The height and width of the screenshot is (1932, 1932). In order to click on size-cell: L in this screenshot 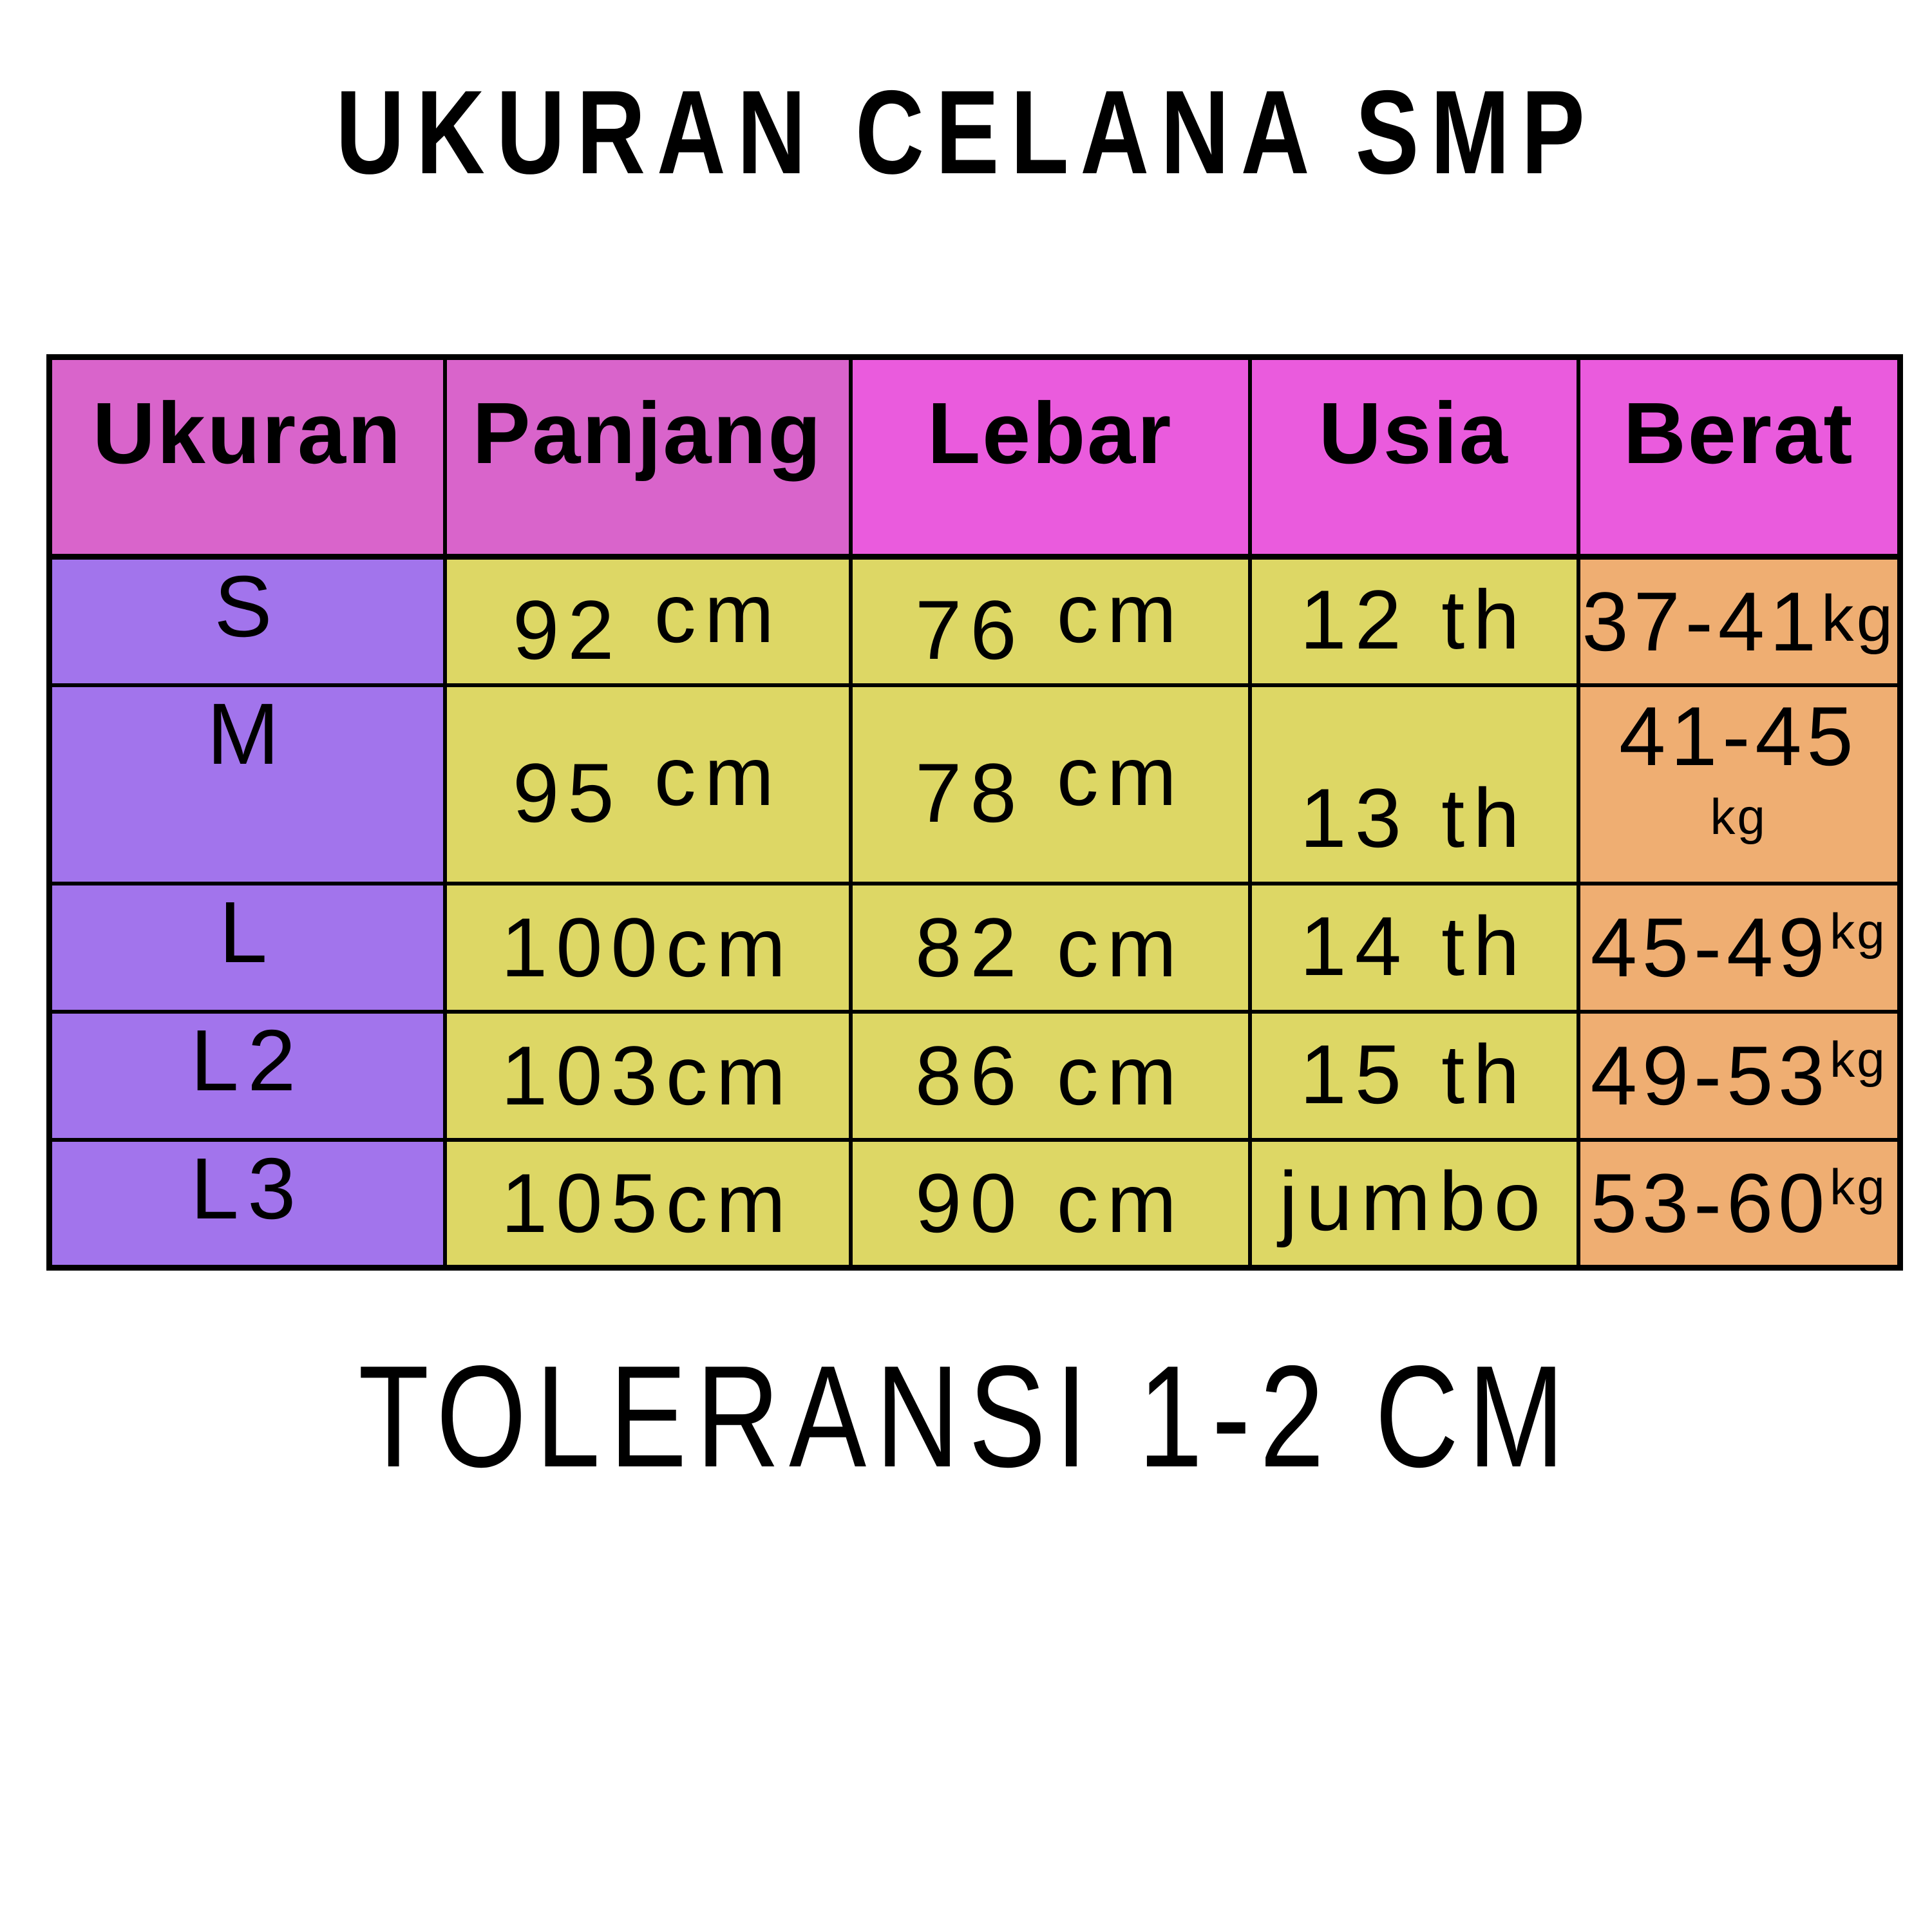, I will do `click(247, 947)`.